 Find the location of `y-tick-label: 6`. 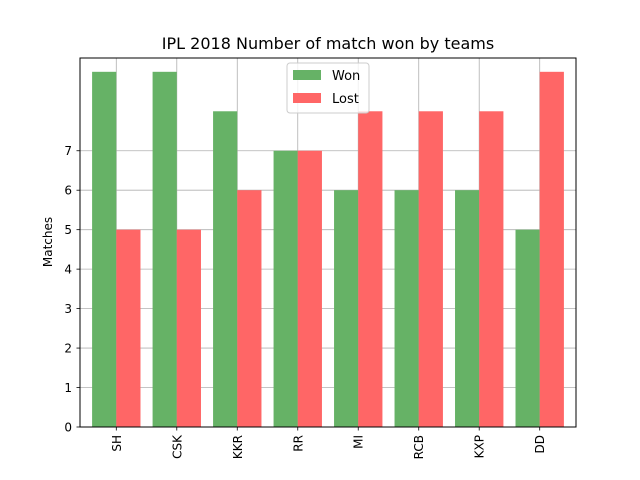

y-tick-label: 6 is located at coordinates (68, 191).